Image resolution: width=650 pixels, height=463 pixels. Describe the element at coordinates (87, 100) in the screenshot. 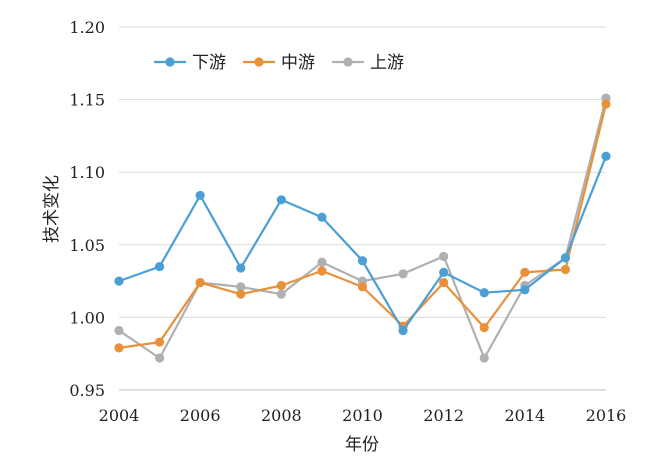

I see `y-tick-label: 1.15` at that location.